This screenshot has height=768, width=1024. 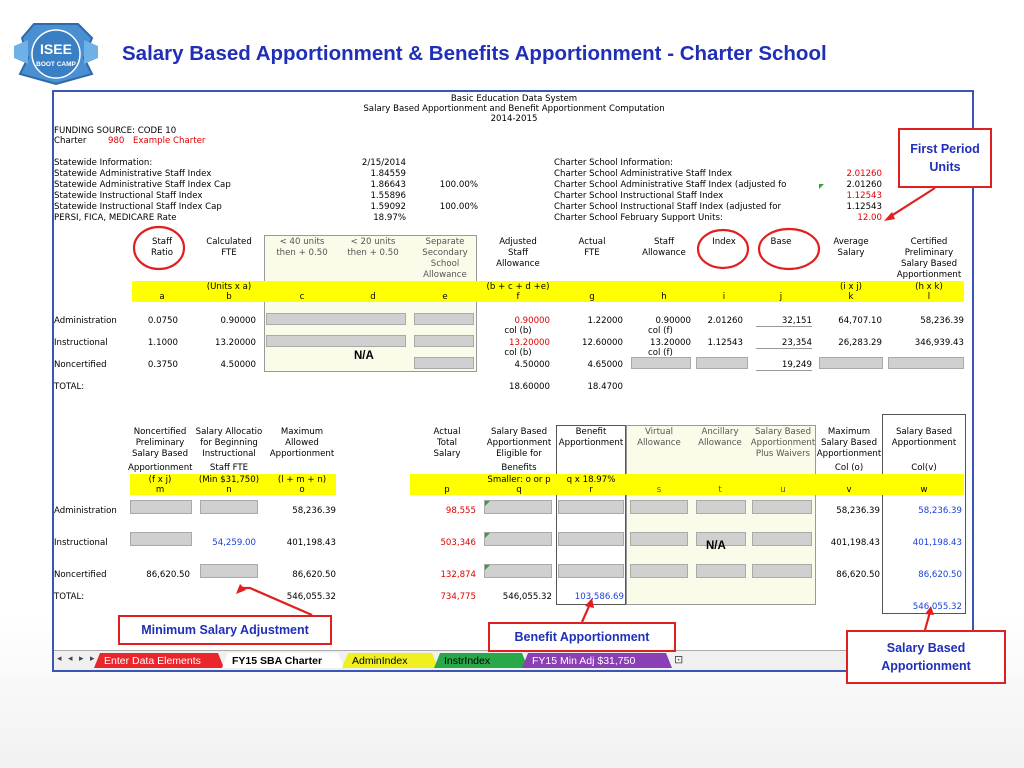 I want to click on cell-f: 0.90000, so click(x=532, y=321).